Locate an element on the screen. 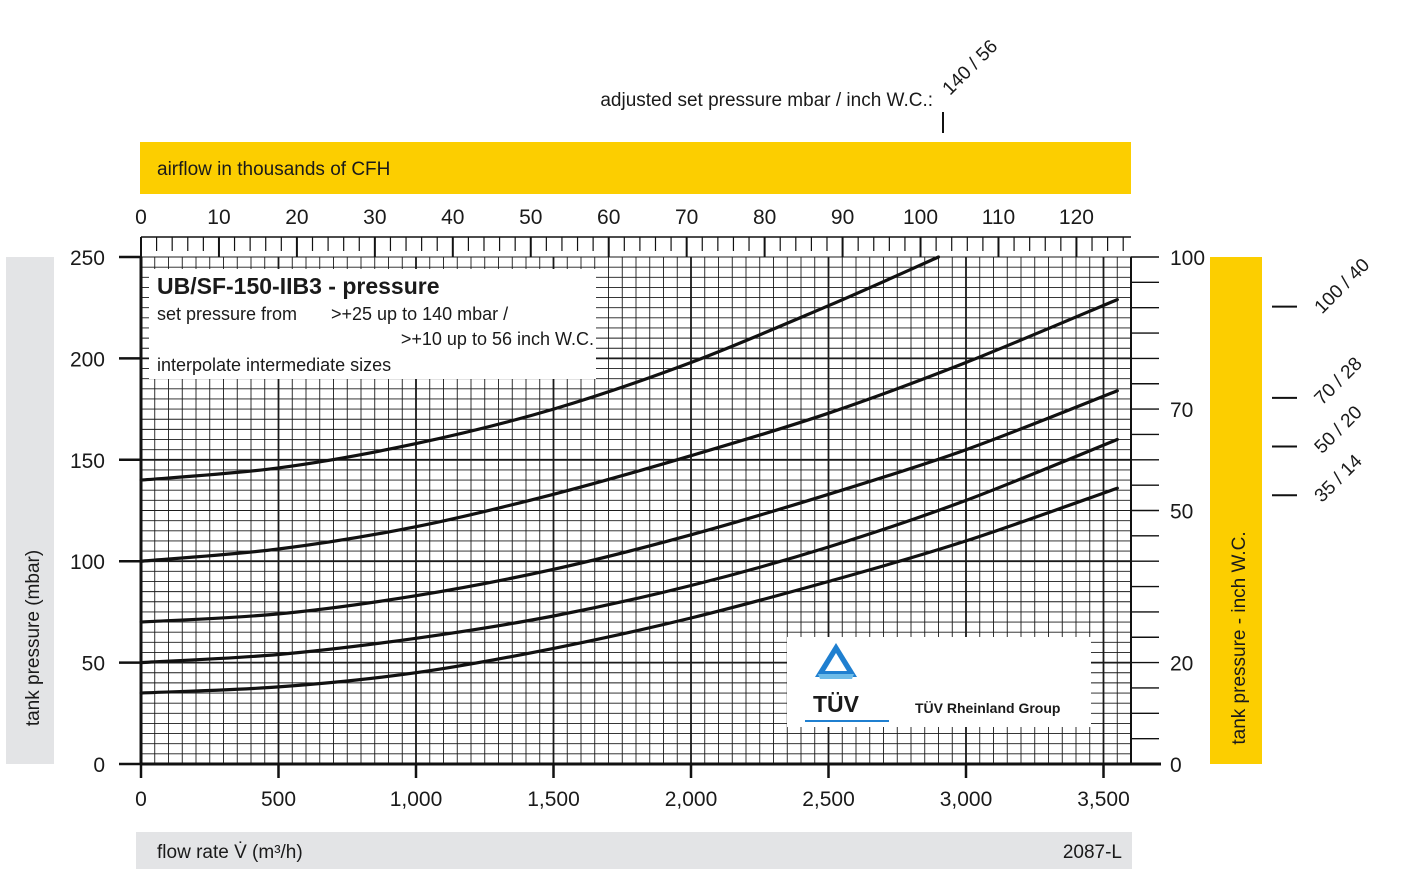 This screenshot has height=869, width=1406. x-axis-tick-label: 2,000 is located at coordinates (691, 799).